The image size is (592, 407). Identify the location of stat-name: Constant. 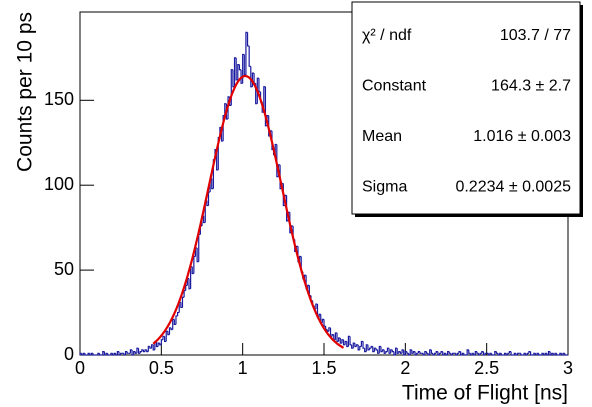
(394, 86).